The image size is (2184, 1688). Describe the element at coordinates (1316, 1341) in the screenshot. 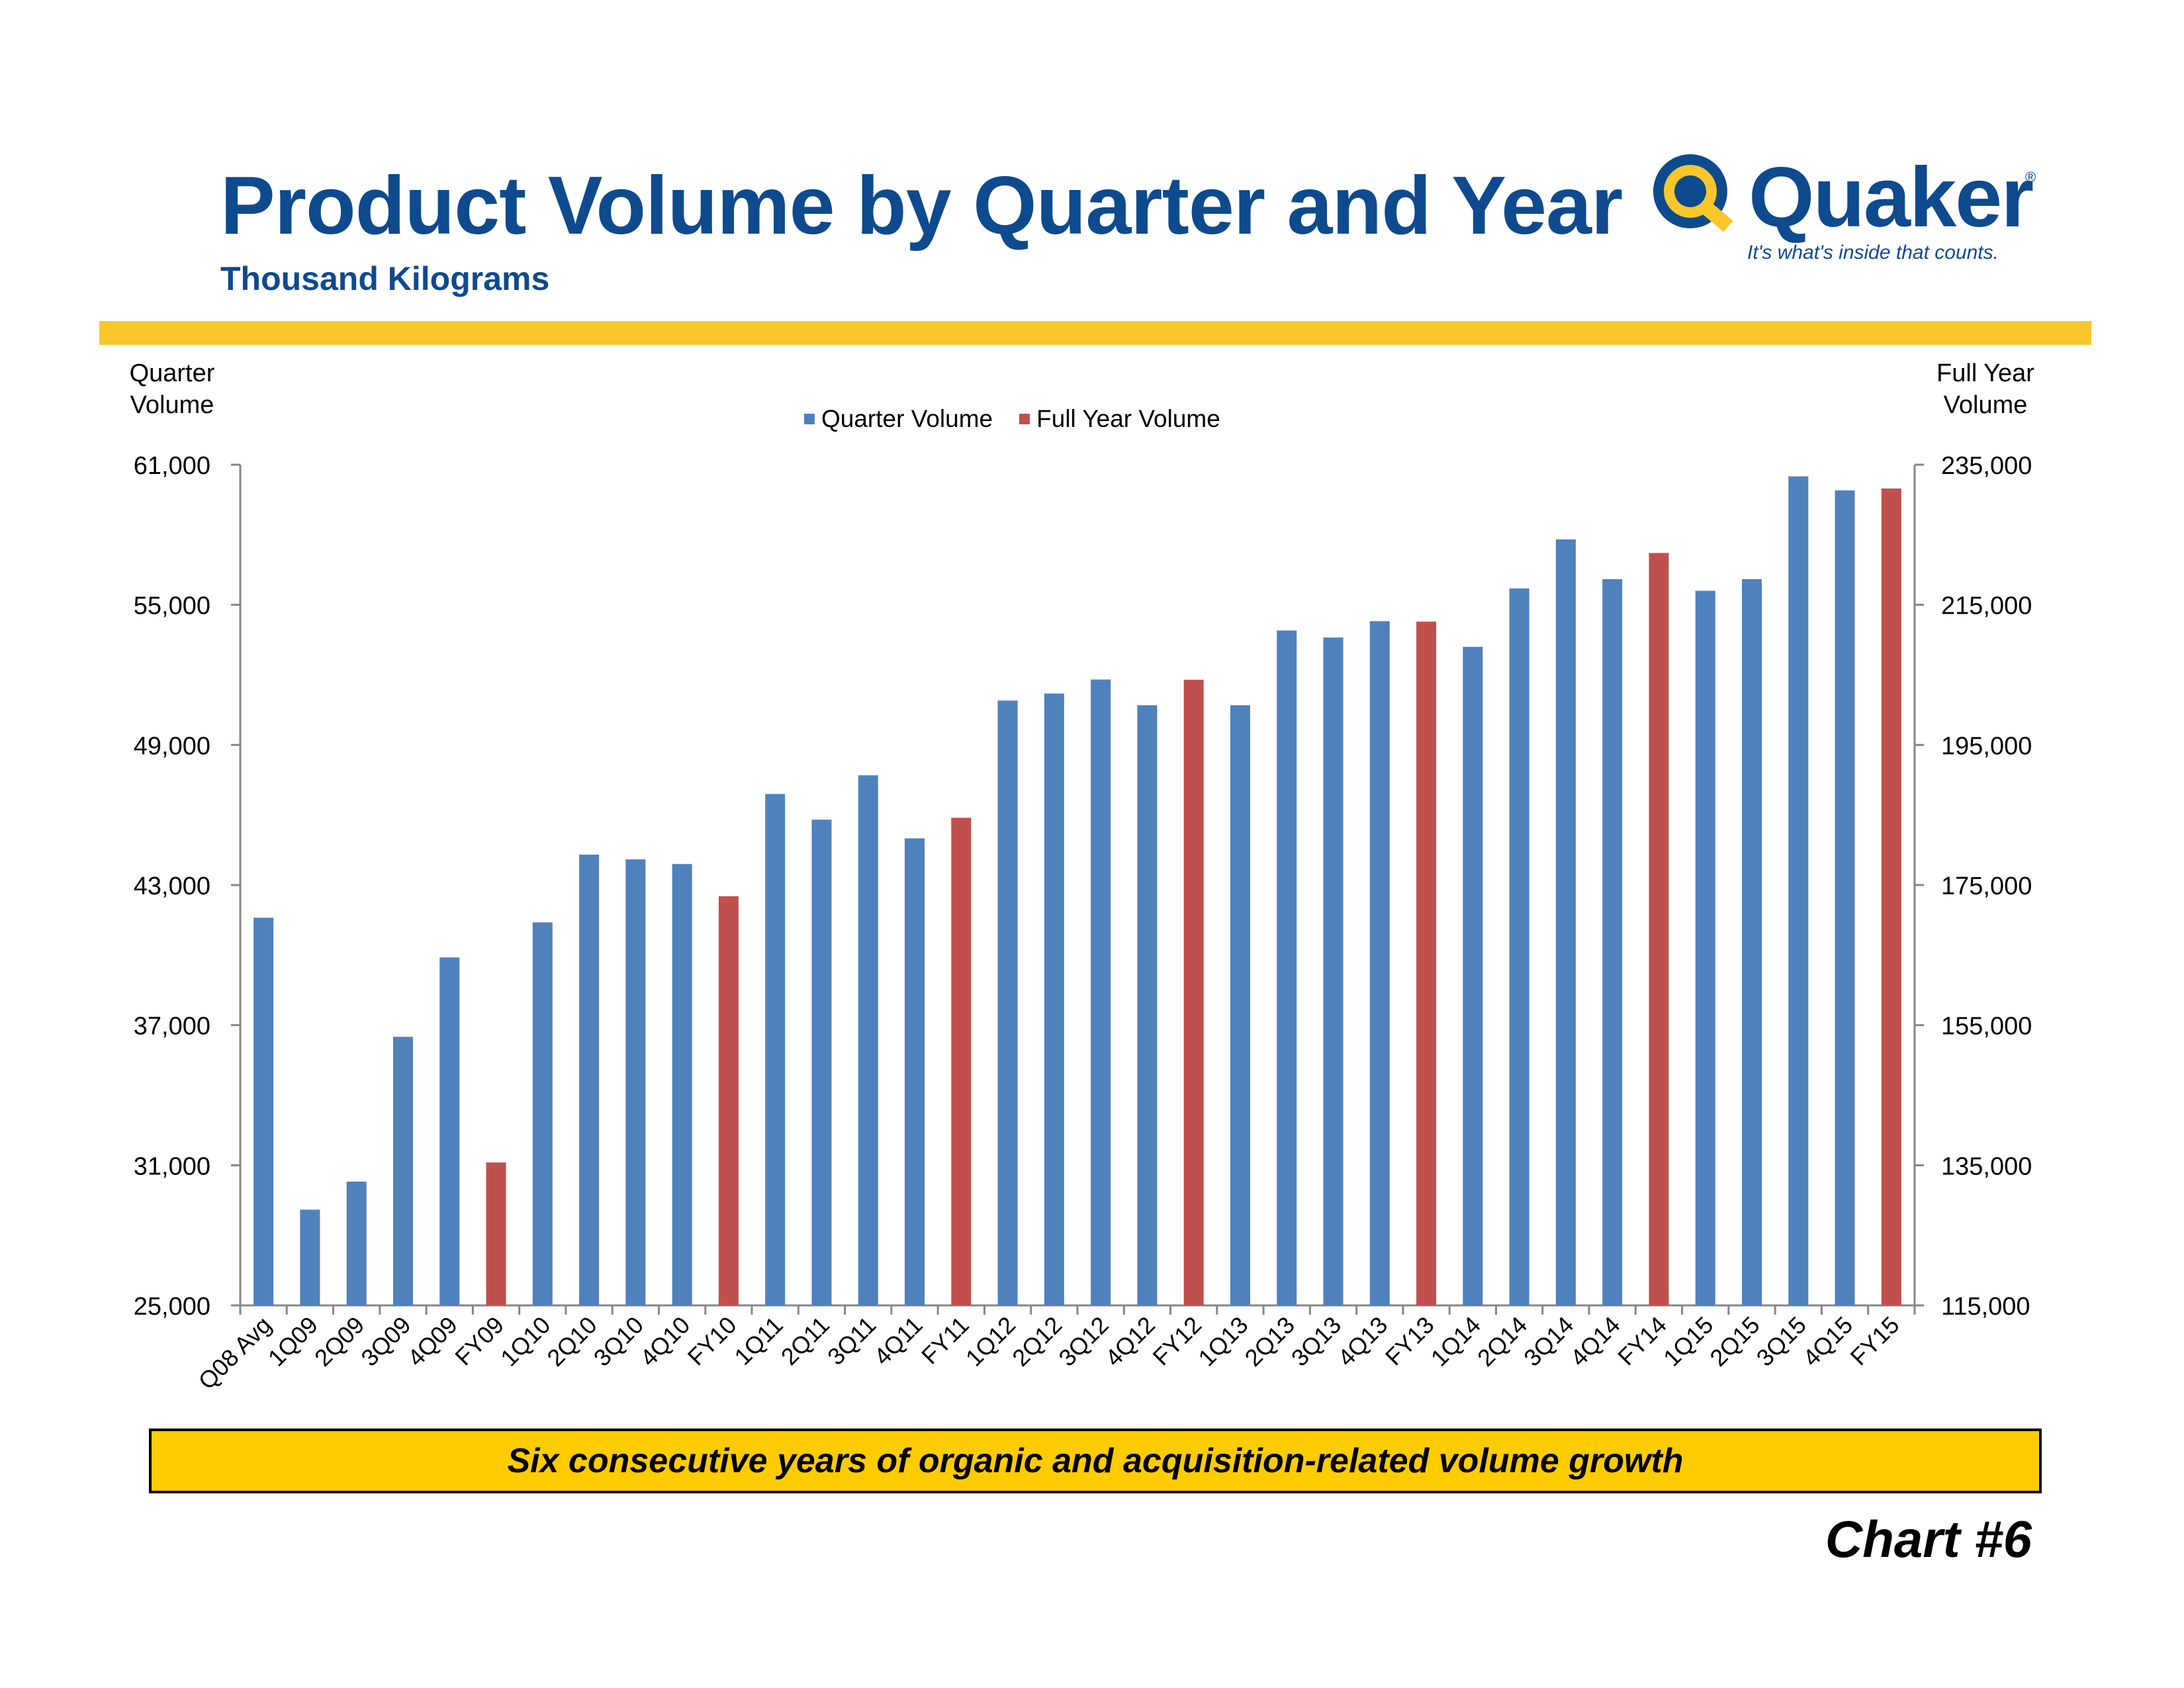

I see `x-tick-label: 3Q13` at that location.